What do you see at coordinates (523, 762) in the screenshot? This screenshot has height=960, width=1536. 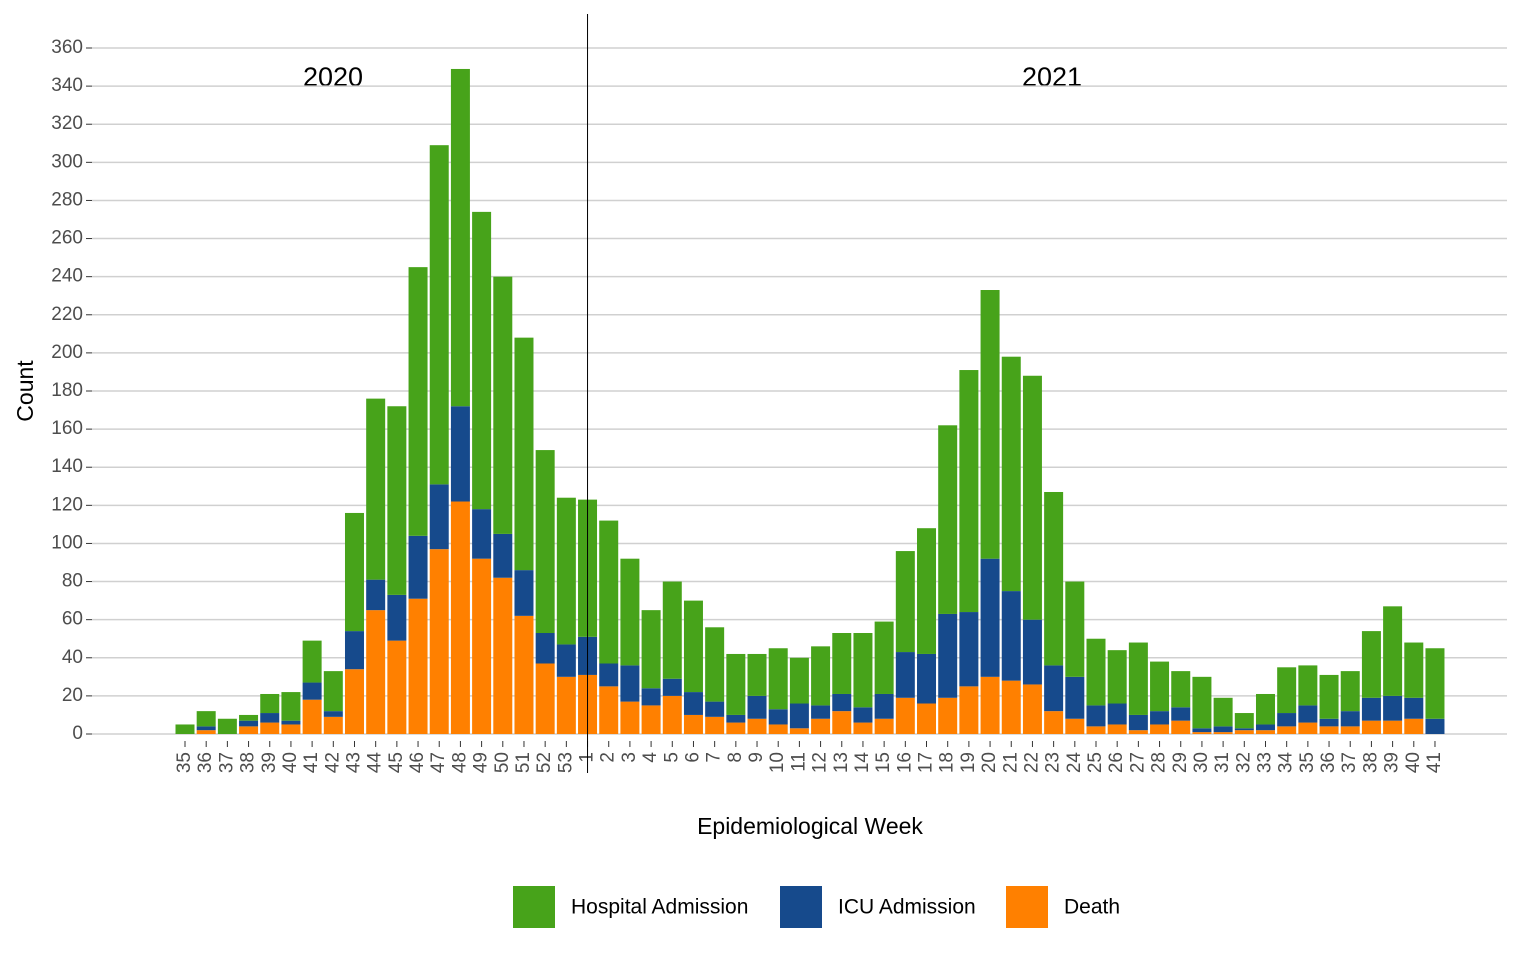 I see `x-tick-label: 51` at bounding box center [523, 762].